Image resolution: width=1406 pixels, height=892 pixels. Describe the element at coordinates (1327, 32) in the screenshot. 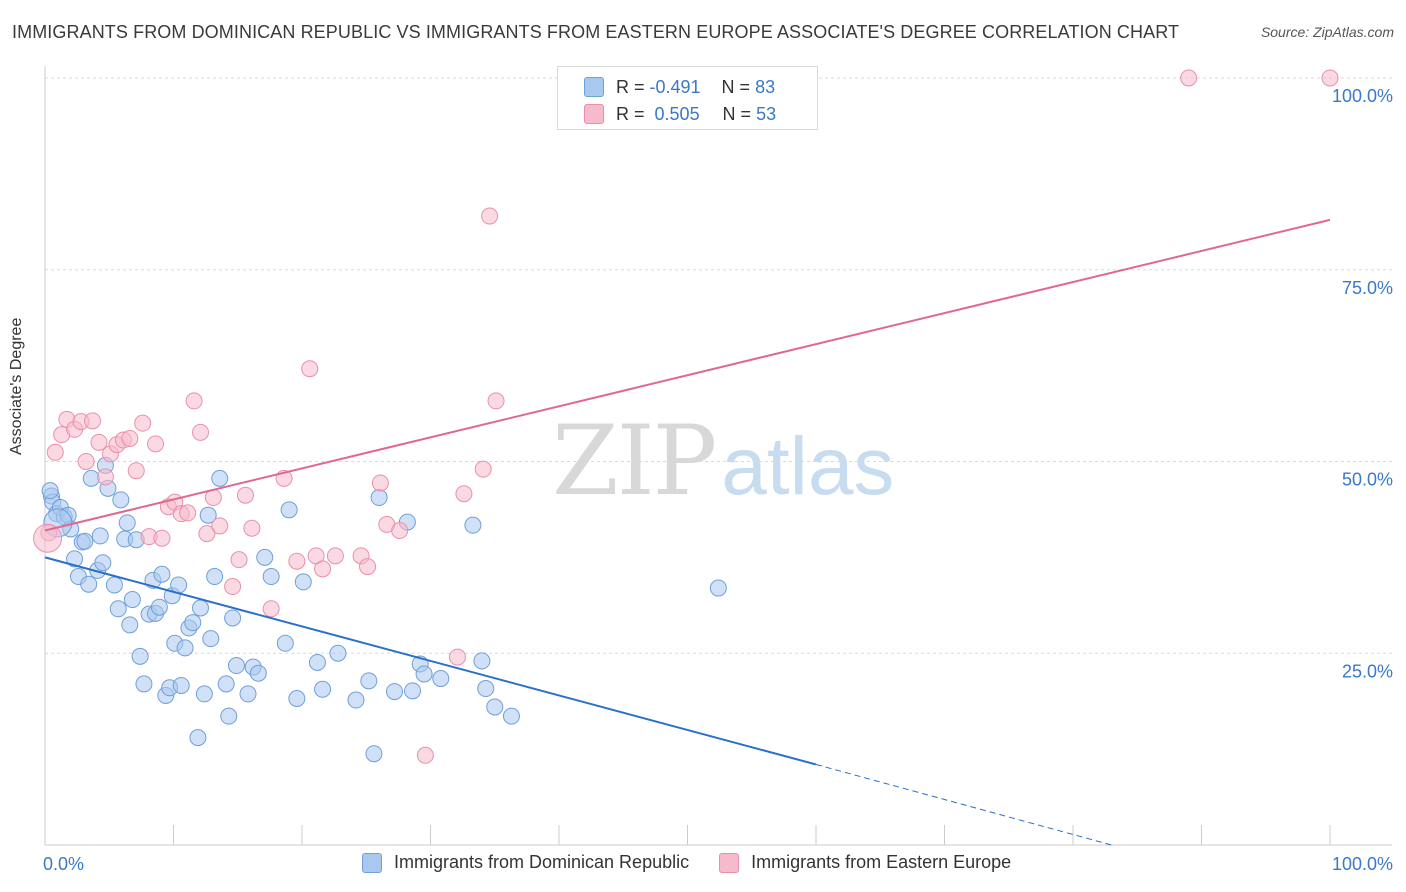

I see `source-note: Source: ZipAtlas.com` at that location.